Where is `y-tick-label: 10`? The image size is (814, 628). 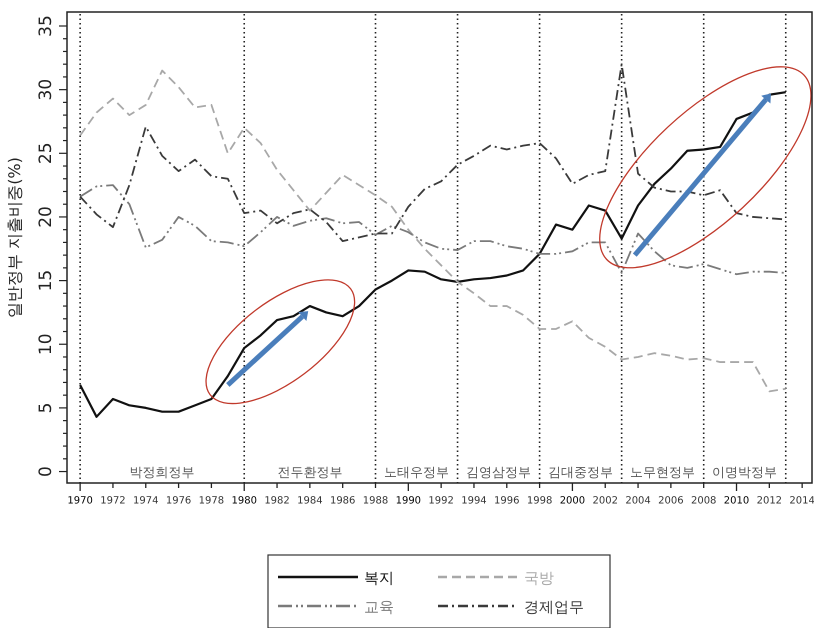 y-tick-label: 10 is located at coordinates (46, 344).